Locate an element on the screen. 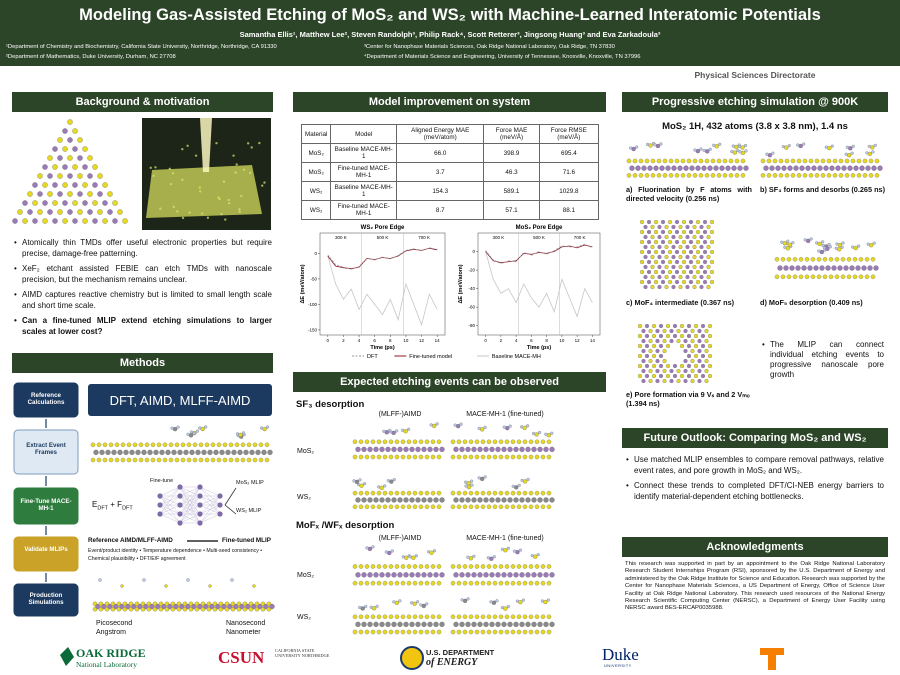 This screenshot has height=675, width=900. x-tick-label: 4 is located at coordinates (516, 340).